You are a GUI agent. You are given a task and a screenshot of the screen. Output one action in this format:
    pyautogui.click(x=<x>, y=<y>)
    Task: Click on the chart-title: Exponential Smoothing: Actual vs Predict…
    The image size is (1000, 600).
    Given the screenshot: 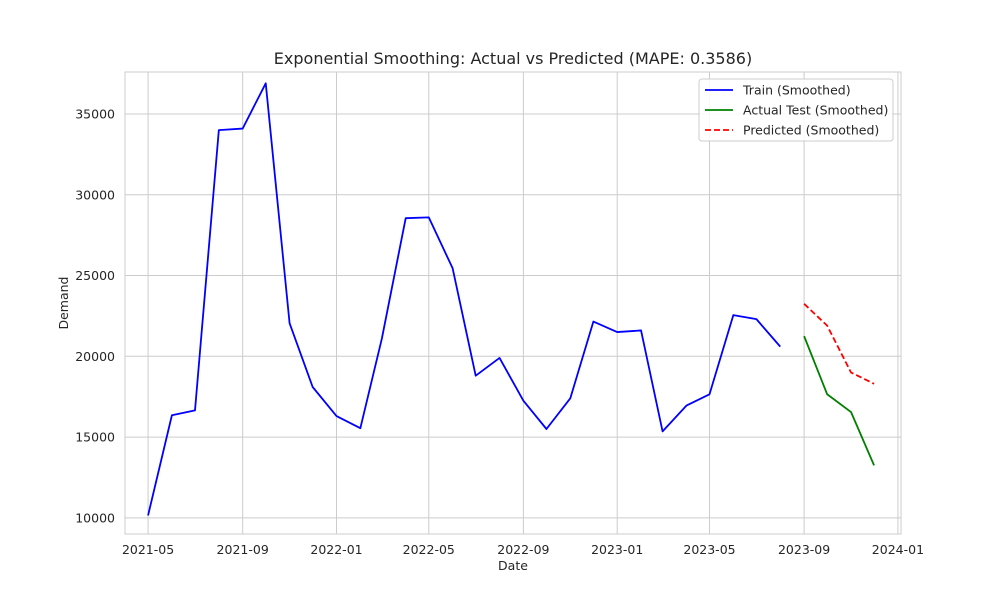 What is the action you would take?
    pyautogui.click(x=513, y=58)
    